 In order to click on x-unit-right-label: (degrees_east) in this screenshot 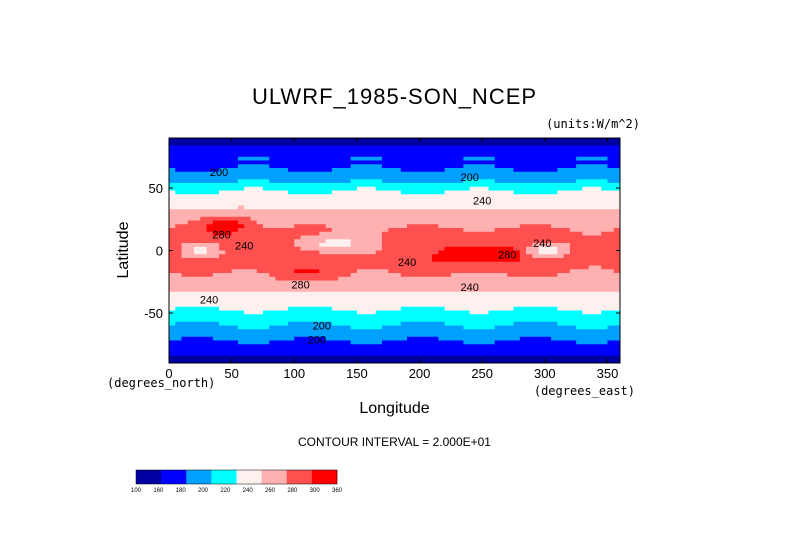, I will do `click(584, 391)`.